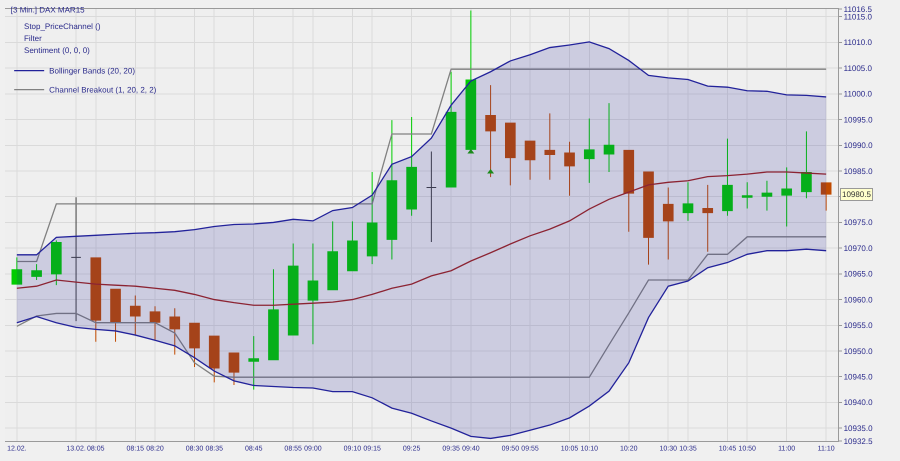 The height and width of the screenshot is (461, 900). What do you see at coordinates (859, 441) in the screenshot?
I see `y-tick-label: 10932.5` at bounding box center [859, 441].